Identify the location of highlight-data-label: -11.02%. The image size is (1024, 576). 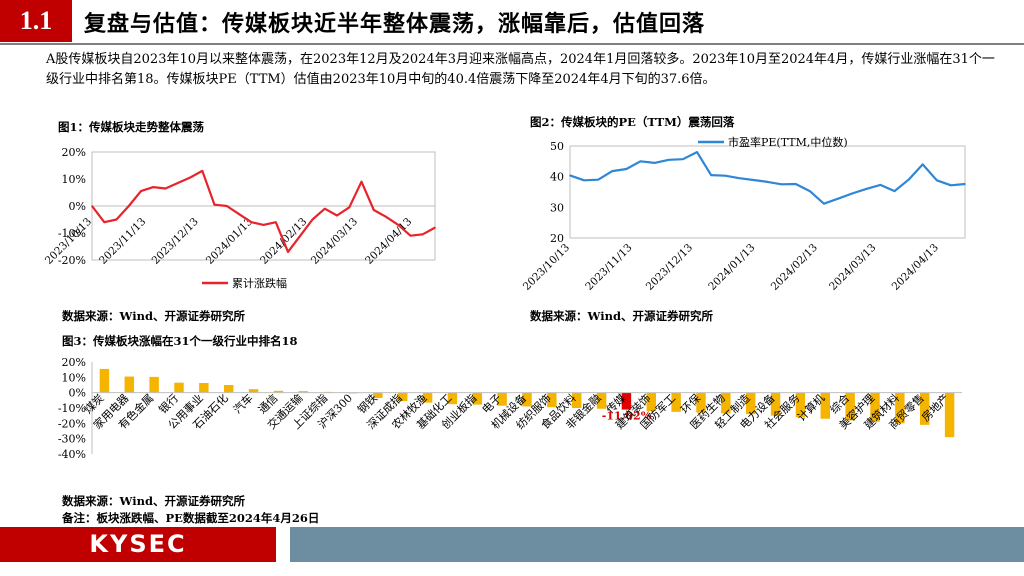
(627, 416).